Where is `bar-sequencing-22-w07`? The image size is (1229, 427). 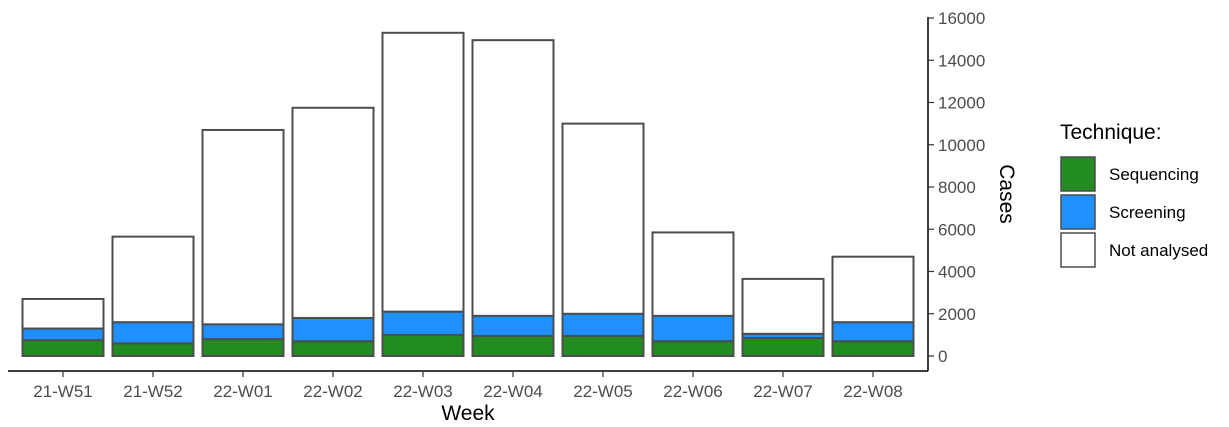
bar-sequencing-22-w07 is located at coordinates (783, 347).